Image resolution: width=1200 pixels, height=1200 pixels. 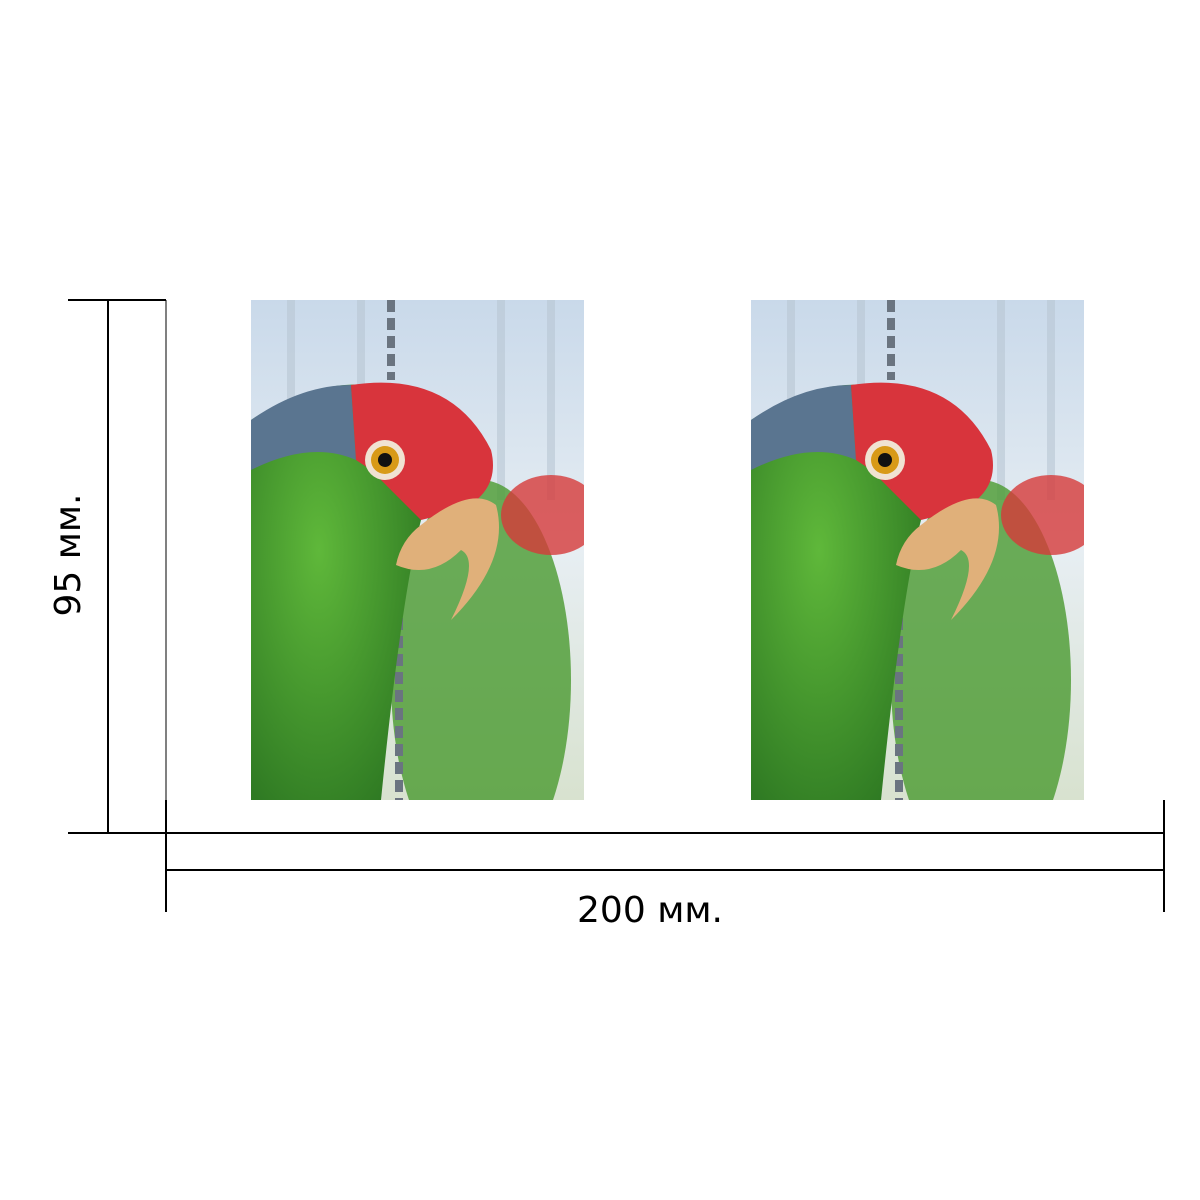 What do you see at coordinates (107, 566) in the screenshot?
I see `height-dimension: 95 мм.` at bounding box center [107, 566].